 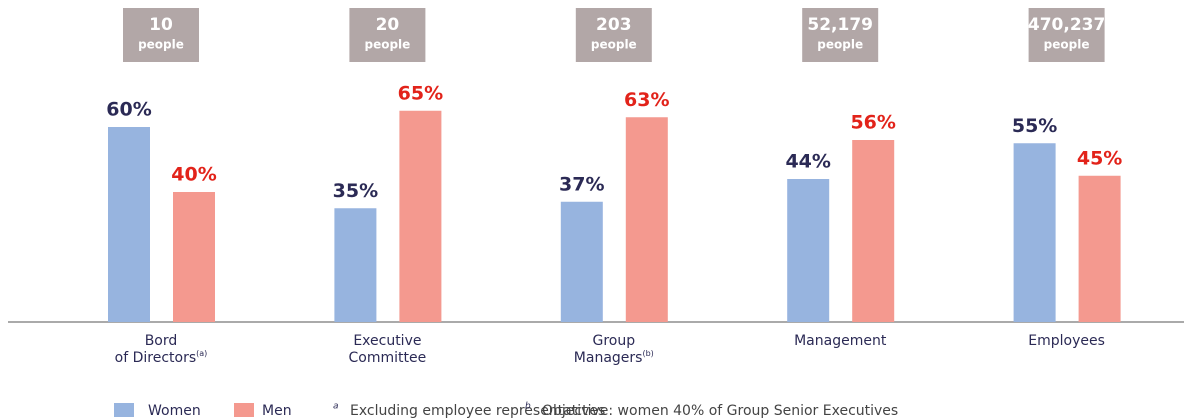 I want to click on headcount-value: 203, so click(x=614, y=25).